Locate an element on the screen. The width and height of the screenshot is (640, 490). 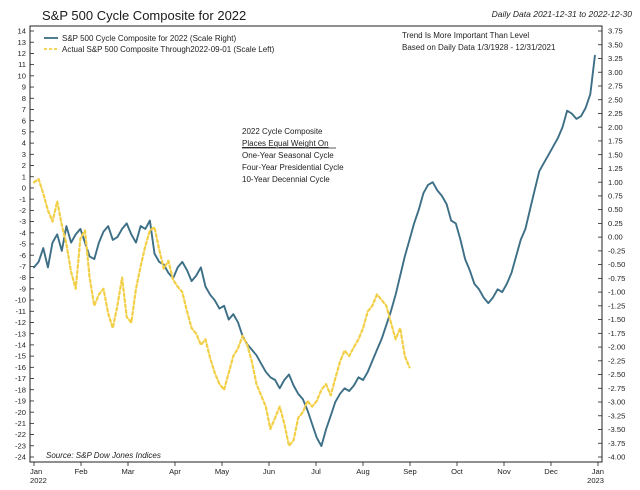
x-tick-label: Aug is located at coordinates (363, 471).